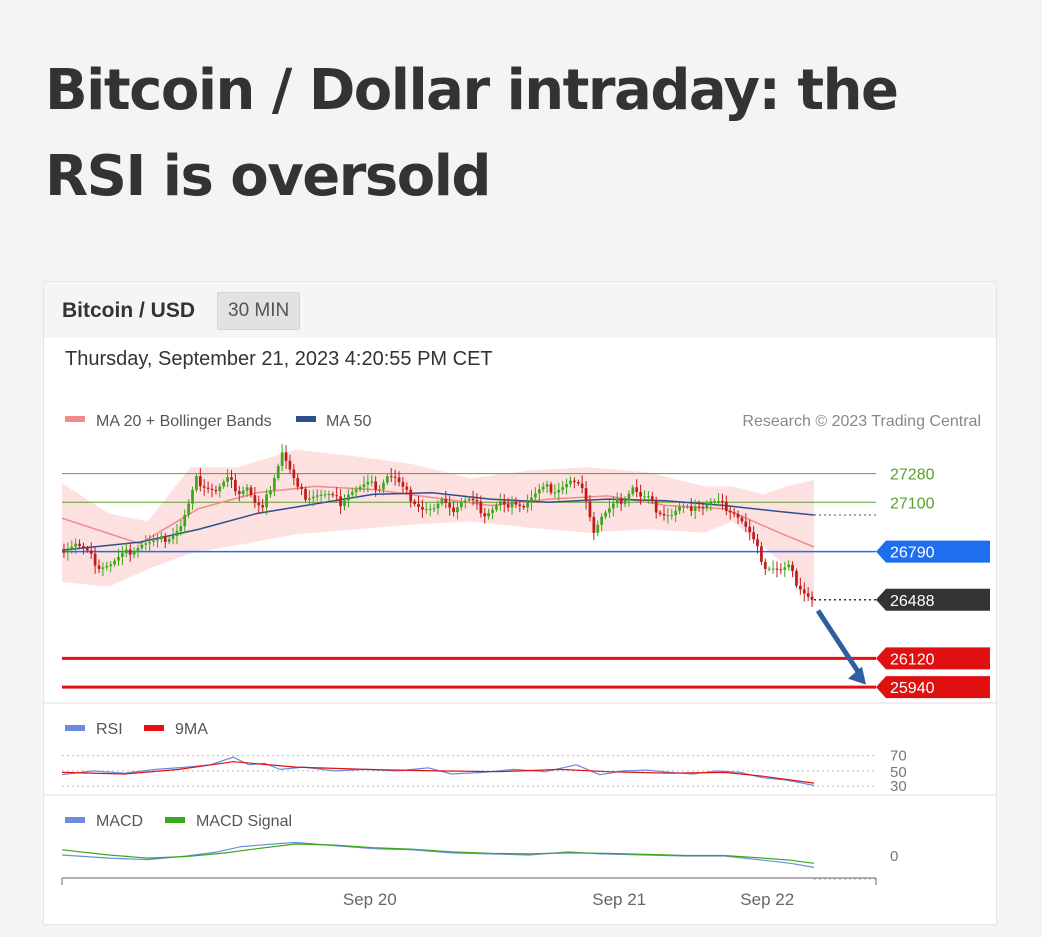 This screenshot has width=1042, height=937. What do you see at coordinates (861, 421) in the screenshot?
I see `copyright-text: Research © 2023 Trading Central` at bounding box center [861, 421].